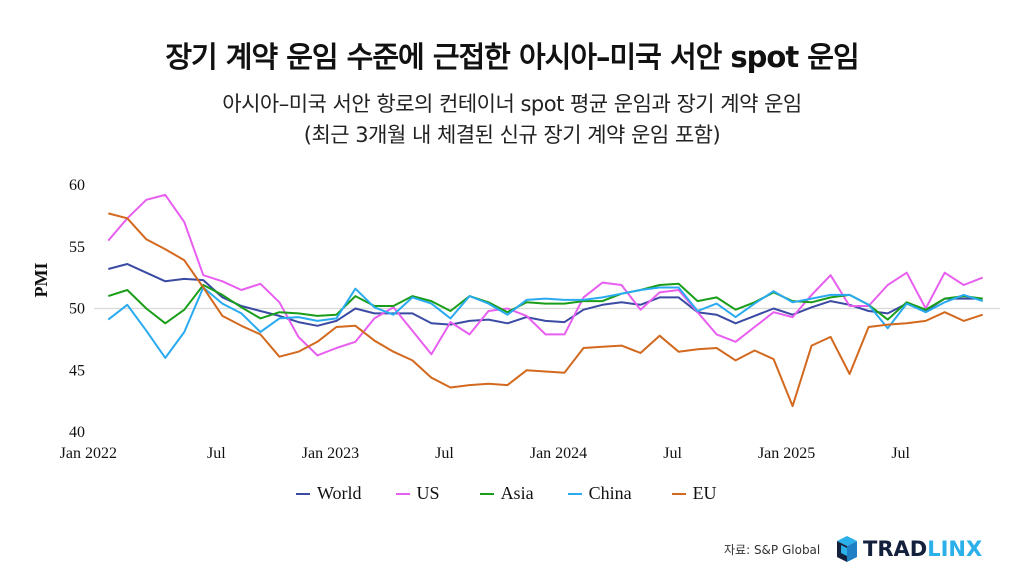  I want to click on legend-swatch-asia, so click(486, 493).